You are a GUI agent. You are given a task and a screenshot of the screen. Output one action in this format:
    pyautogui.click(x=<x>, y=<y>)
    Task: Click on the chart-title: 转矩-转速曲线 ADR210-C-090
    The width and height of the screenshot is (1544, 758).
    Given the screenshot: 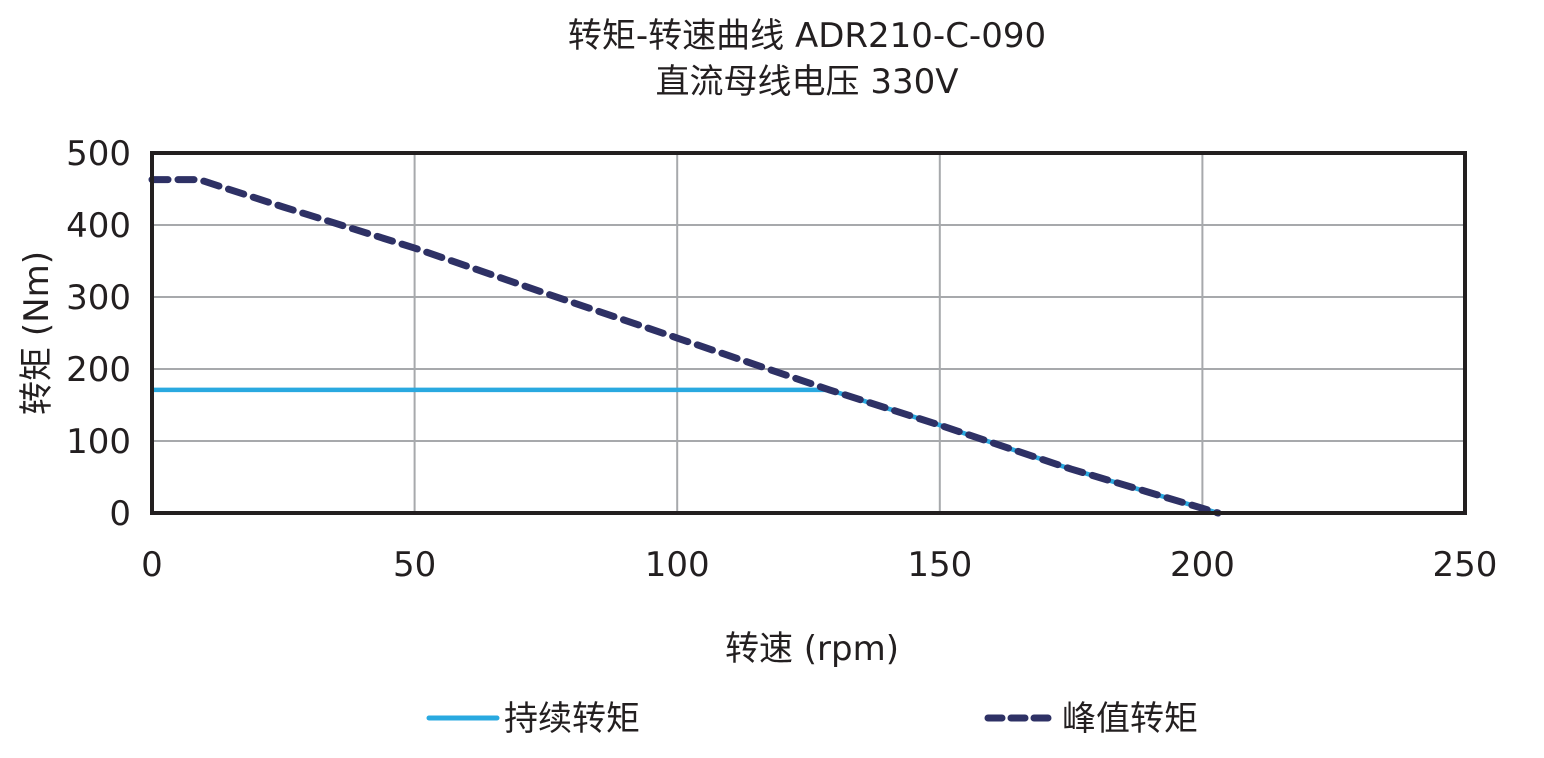 What is the action you would take?
    pyautogui.click(x=807, y=36)
    